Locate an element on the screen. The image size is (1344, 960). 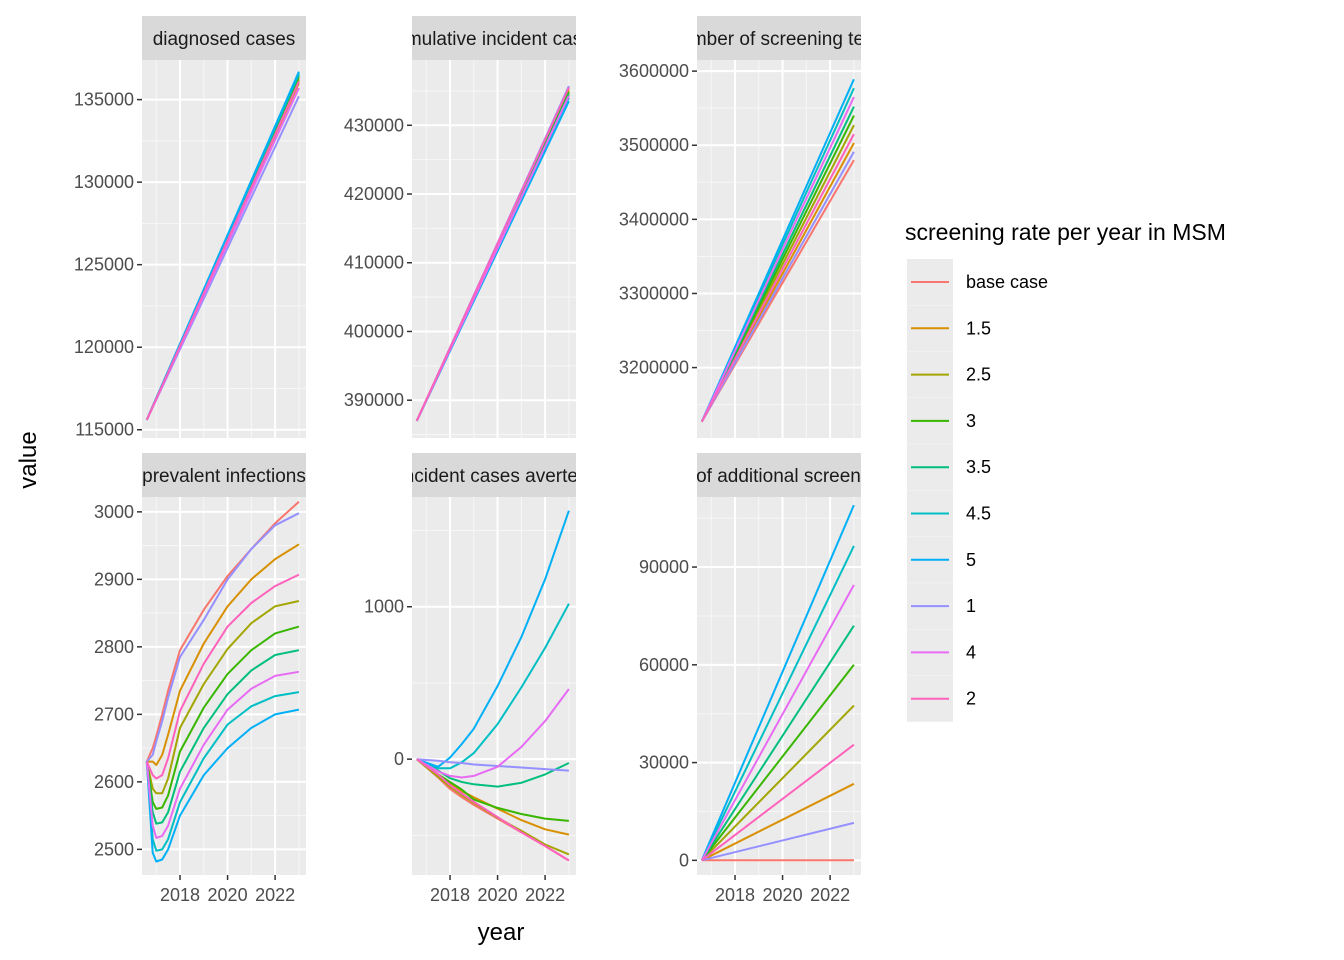
facet-strip-label: cumulative incident cases is located at coordinates (494, 39).